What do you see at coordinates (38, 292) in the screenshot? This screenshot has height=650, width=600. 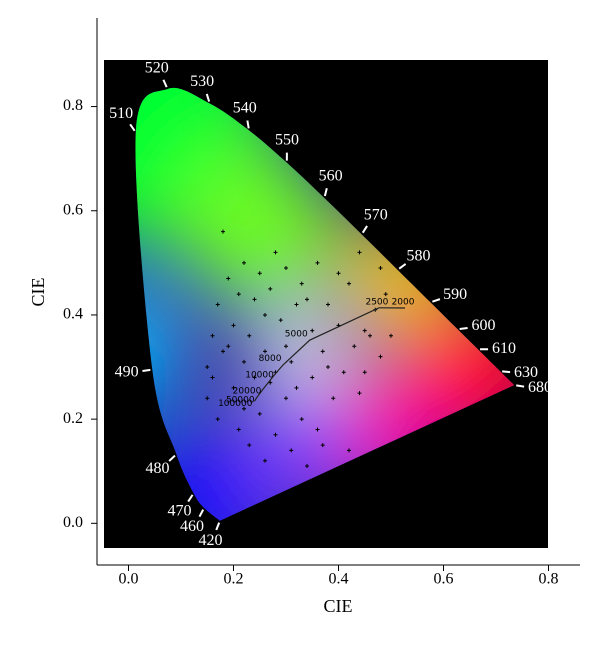 I see `y-axis-label: CIE` at bounding box center [38, 292].